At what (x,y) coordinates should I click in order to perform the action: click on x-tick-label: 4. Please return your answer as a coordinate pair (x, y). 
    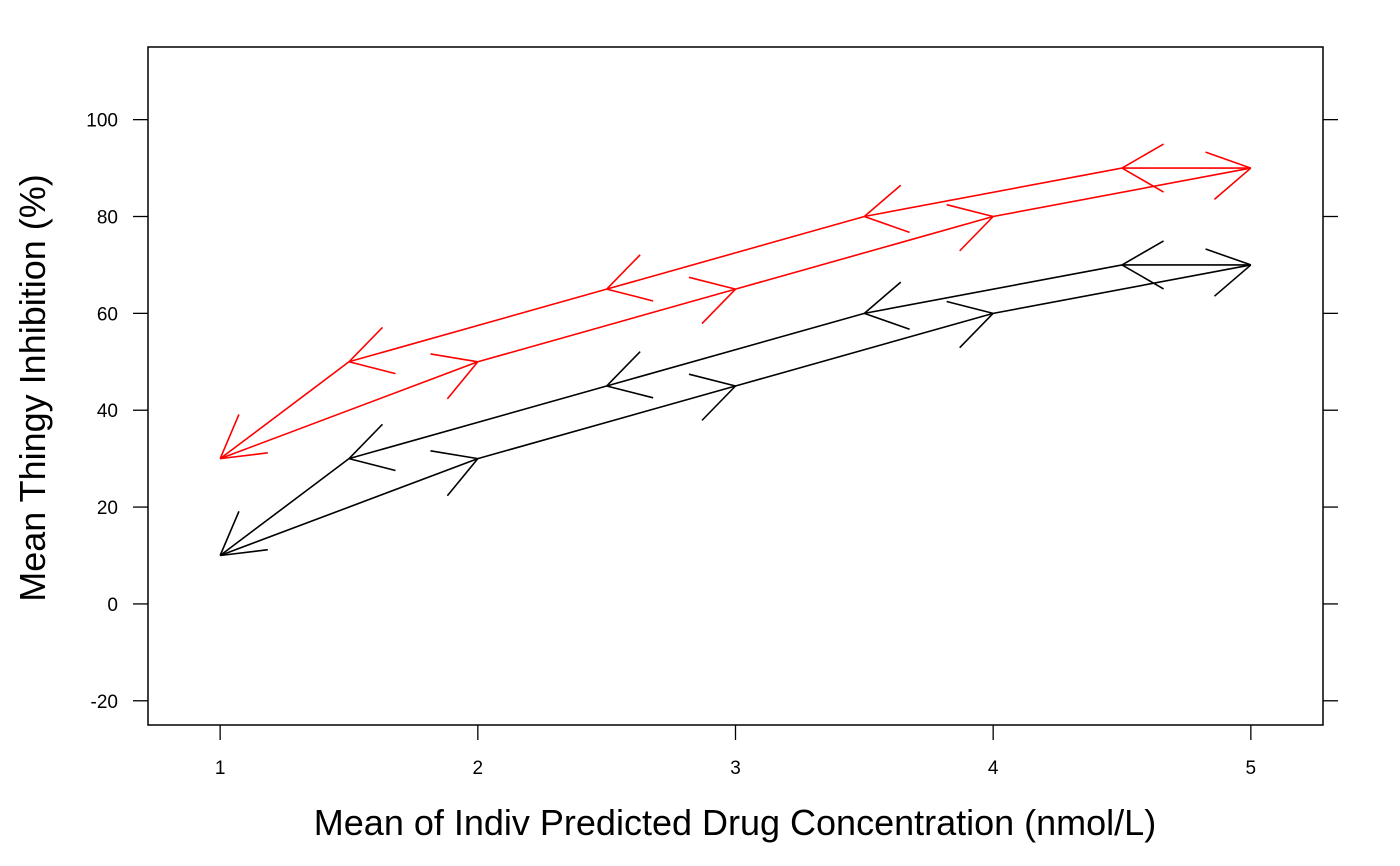
    Looking at the image, I should click on (993, 768).